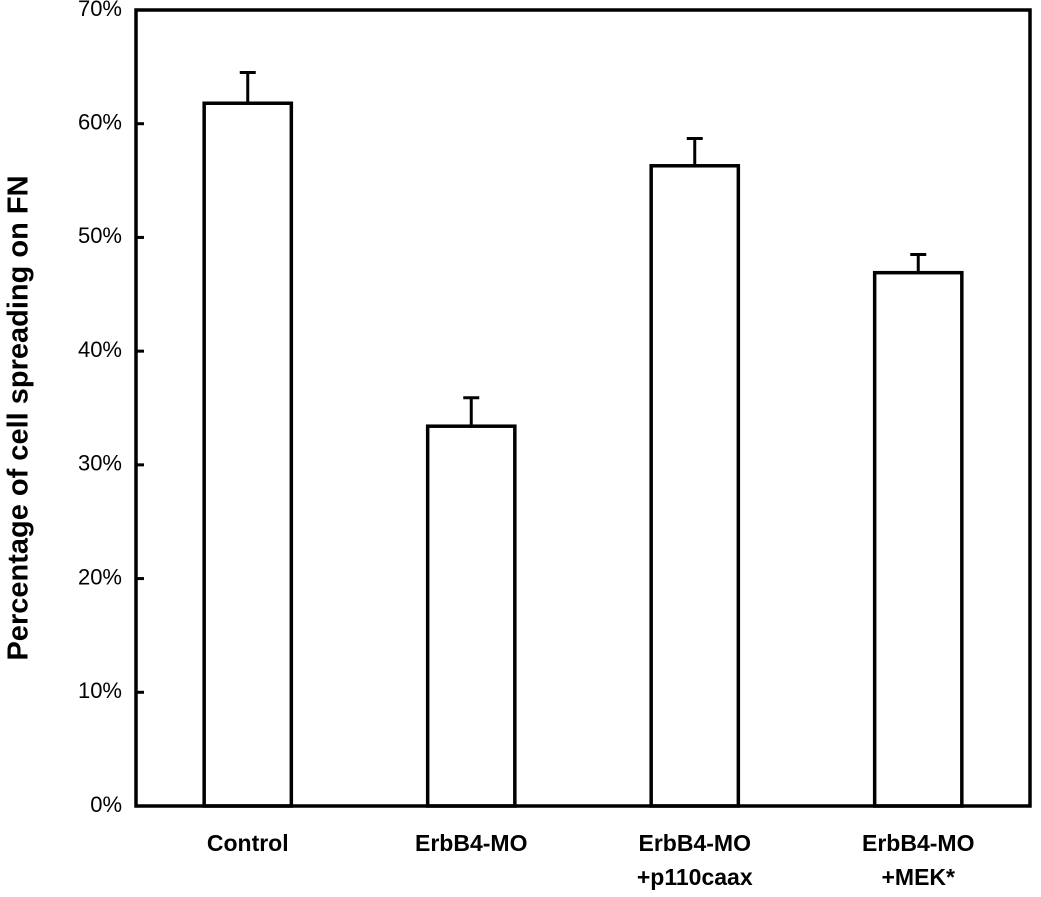  What do you see at coordinates (100, 122) in the screenshot?
I see `y-tick-label: 60%` at bounding box center [100, 122].